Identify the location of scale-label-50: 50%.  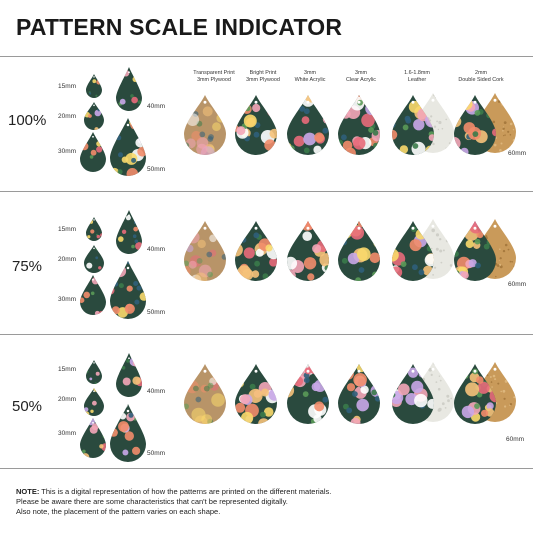
(27, 406).